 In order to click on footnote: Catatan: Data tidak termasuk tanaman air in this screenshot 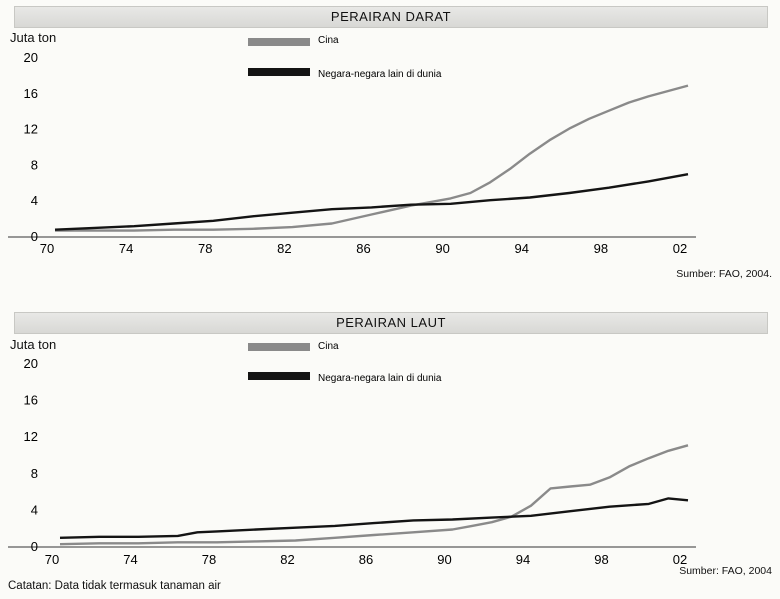, I will do `click(114, 586)`.